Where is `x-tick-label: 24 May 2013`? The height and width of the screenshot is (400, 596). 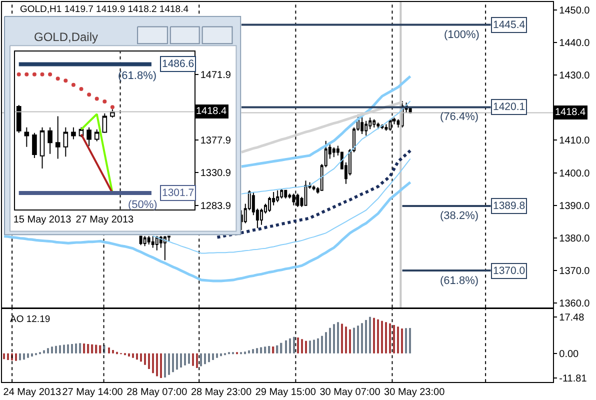 x-tick-label: 24 May 2013 is located at coordinates (32, 392).